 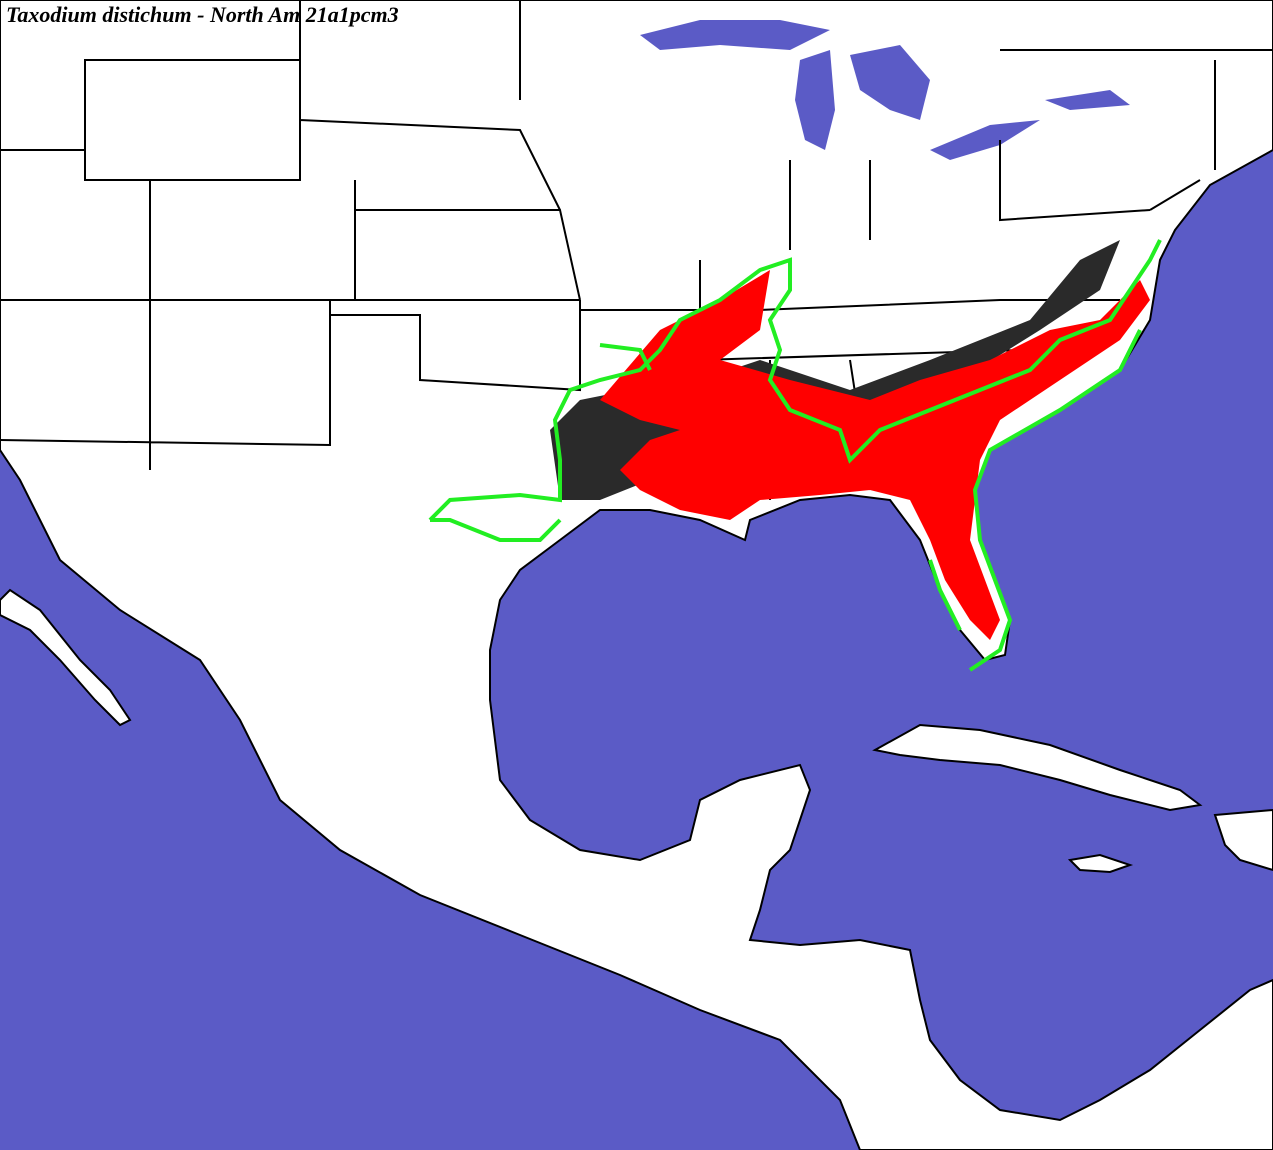 I want to click on jamaica, so click(x=1100, y=863).